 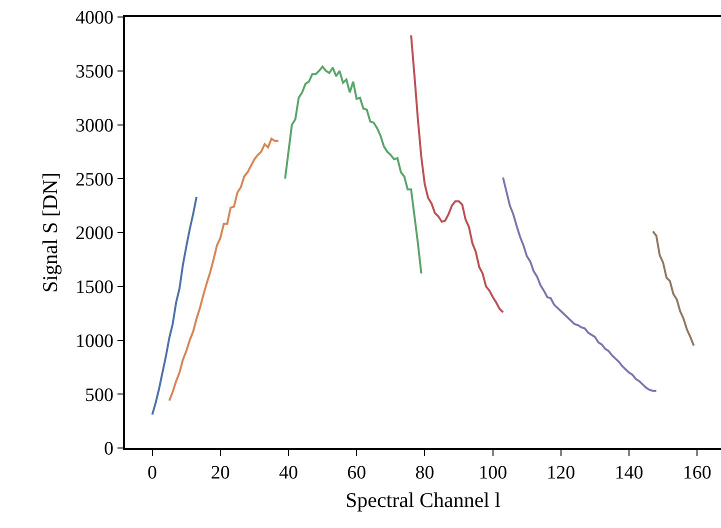 What do you see at coordinates (424, 473) in the screenshot?
I see `x-tick-label: 80` at bounding box center [424, 473].